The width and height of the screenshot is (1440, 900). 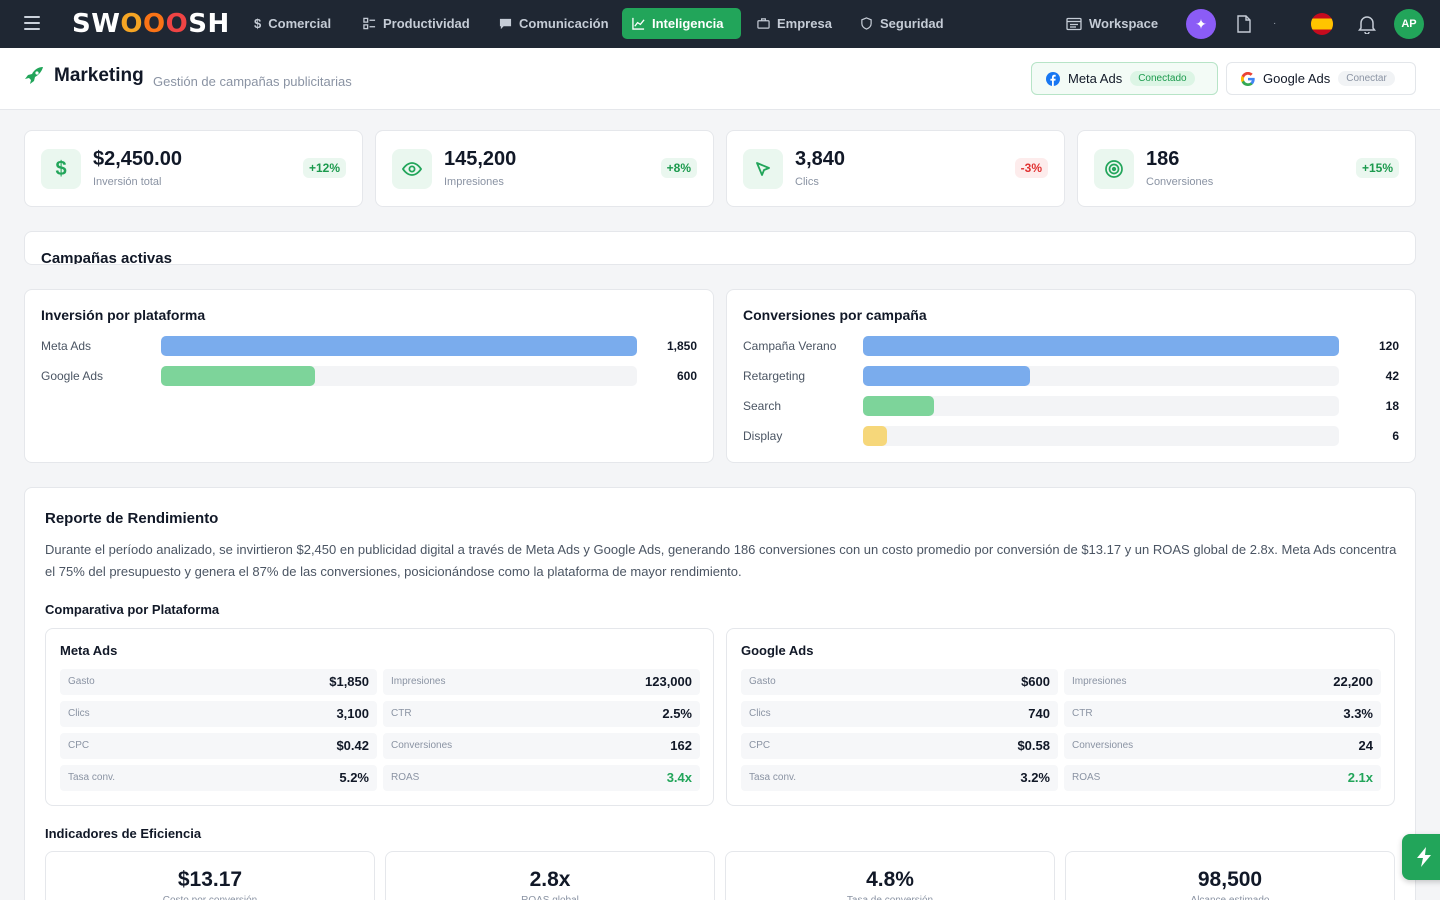 What do you see at coordinates (794, 23) in the screenshot?
I see `nav-item-empresa: Empresa` at bounding box center [794, 23].